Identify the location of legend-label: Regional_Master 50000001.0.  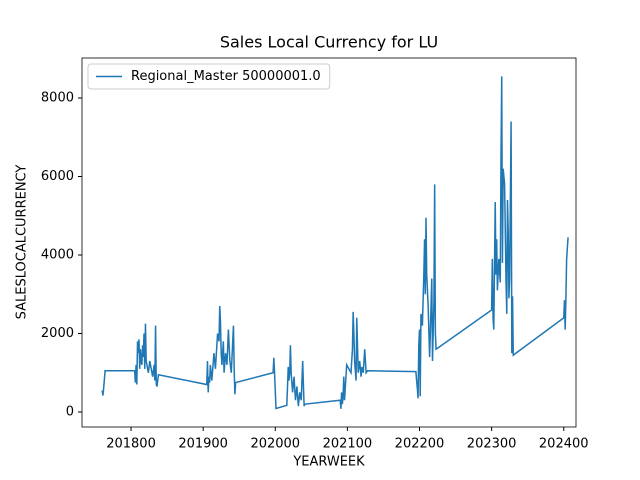
(226, 76).